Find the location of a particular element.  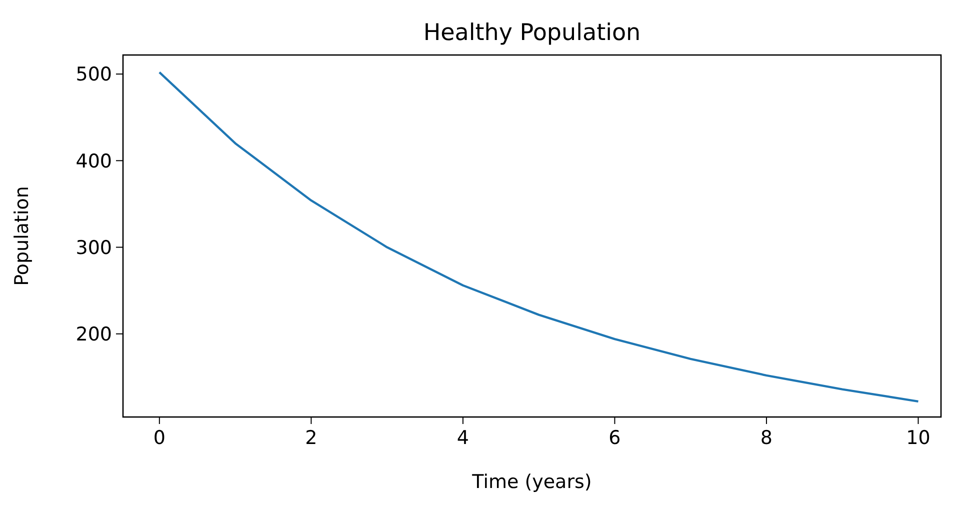

x-axis-title: Time (years) is located at coordinates (531, 482).